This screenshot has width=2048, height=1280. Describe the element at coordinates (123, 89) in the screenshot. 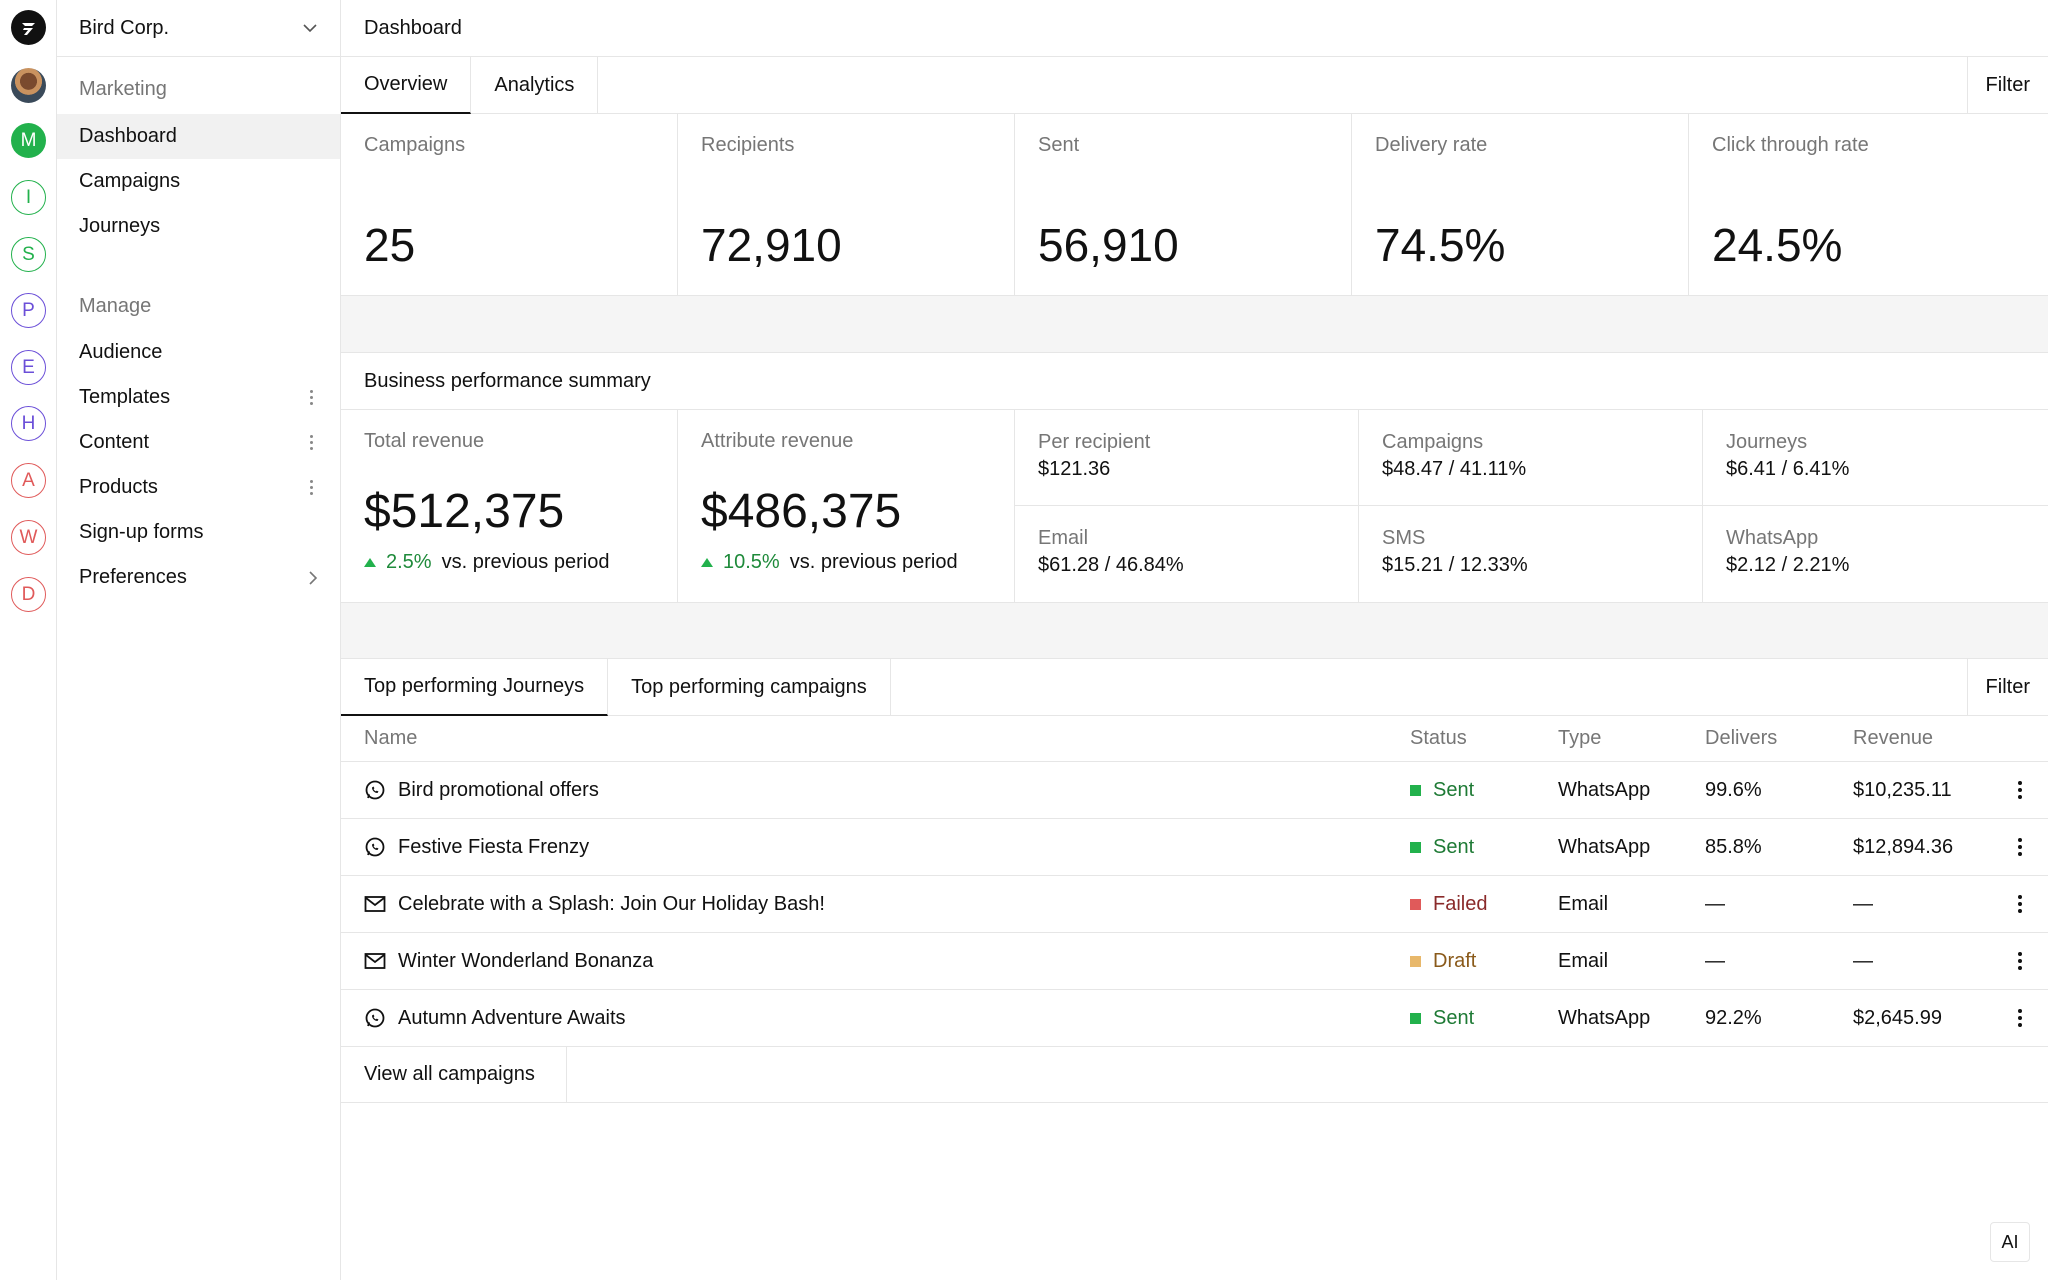

I see `nav-section-marketing: Marketing` at that location.